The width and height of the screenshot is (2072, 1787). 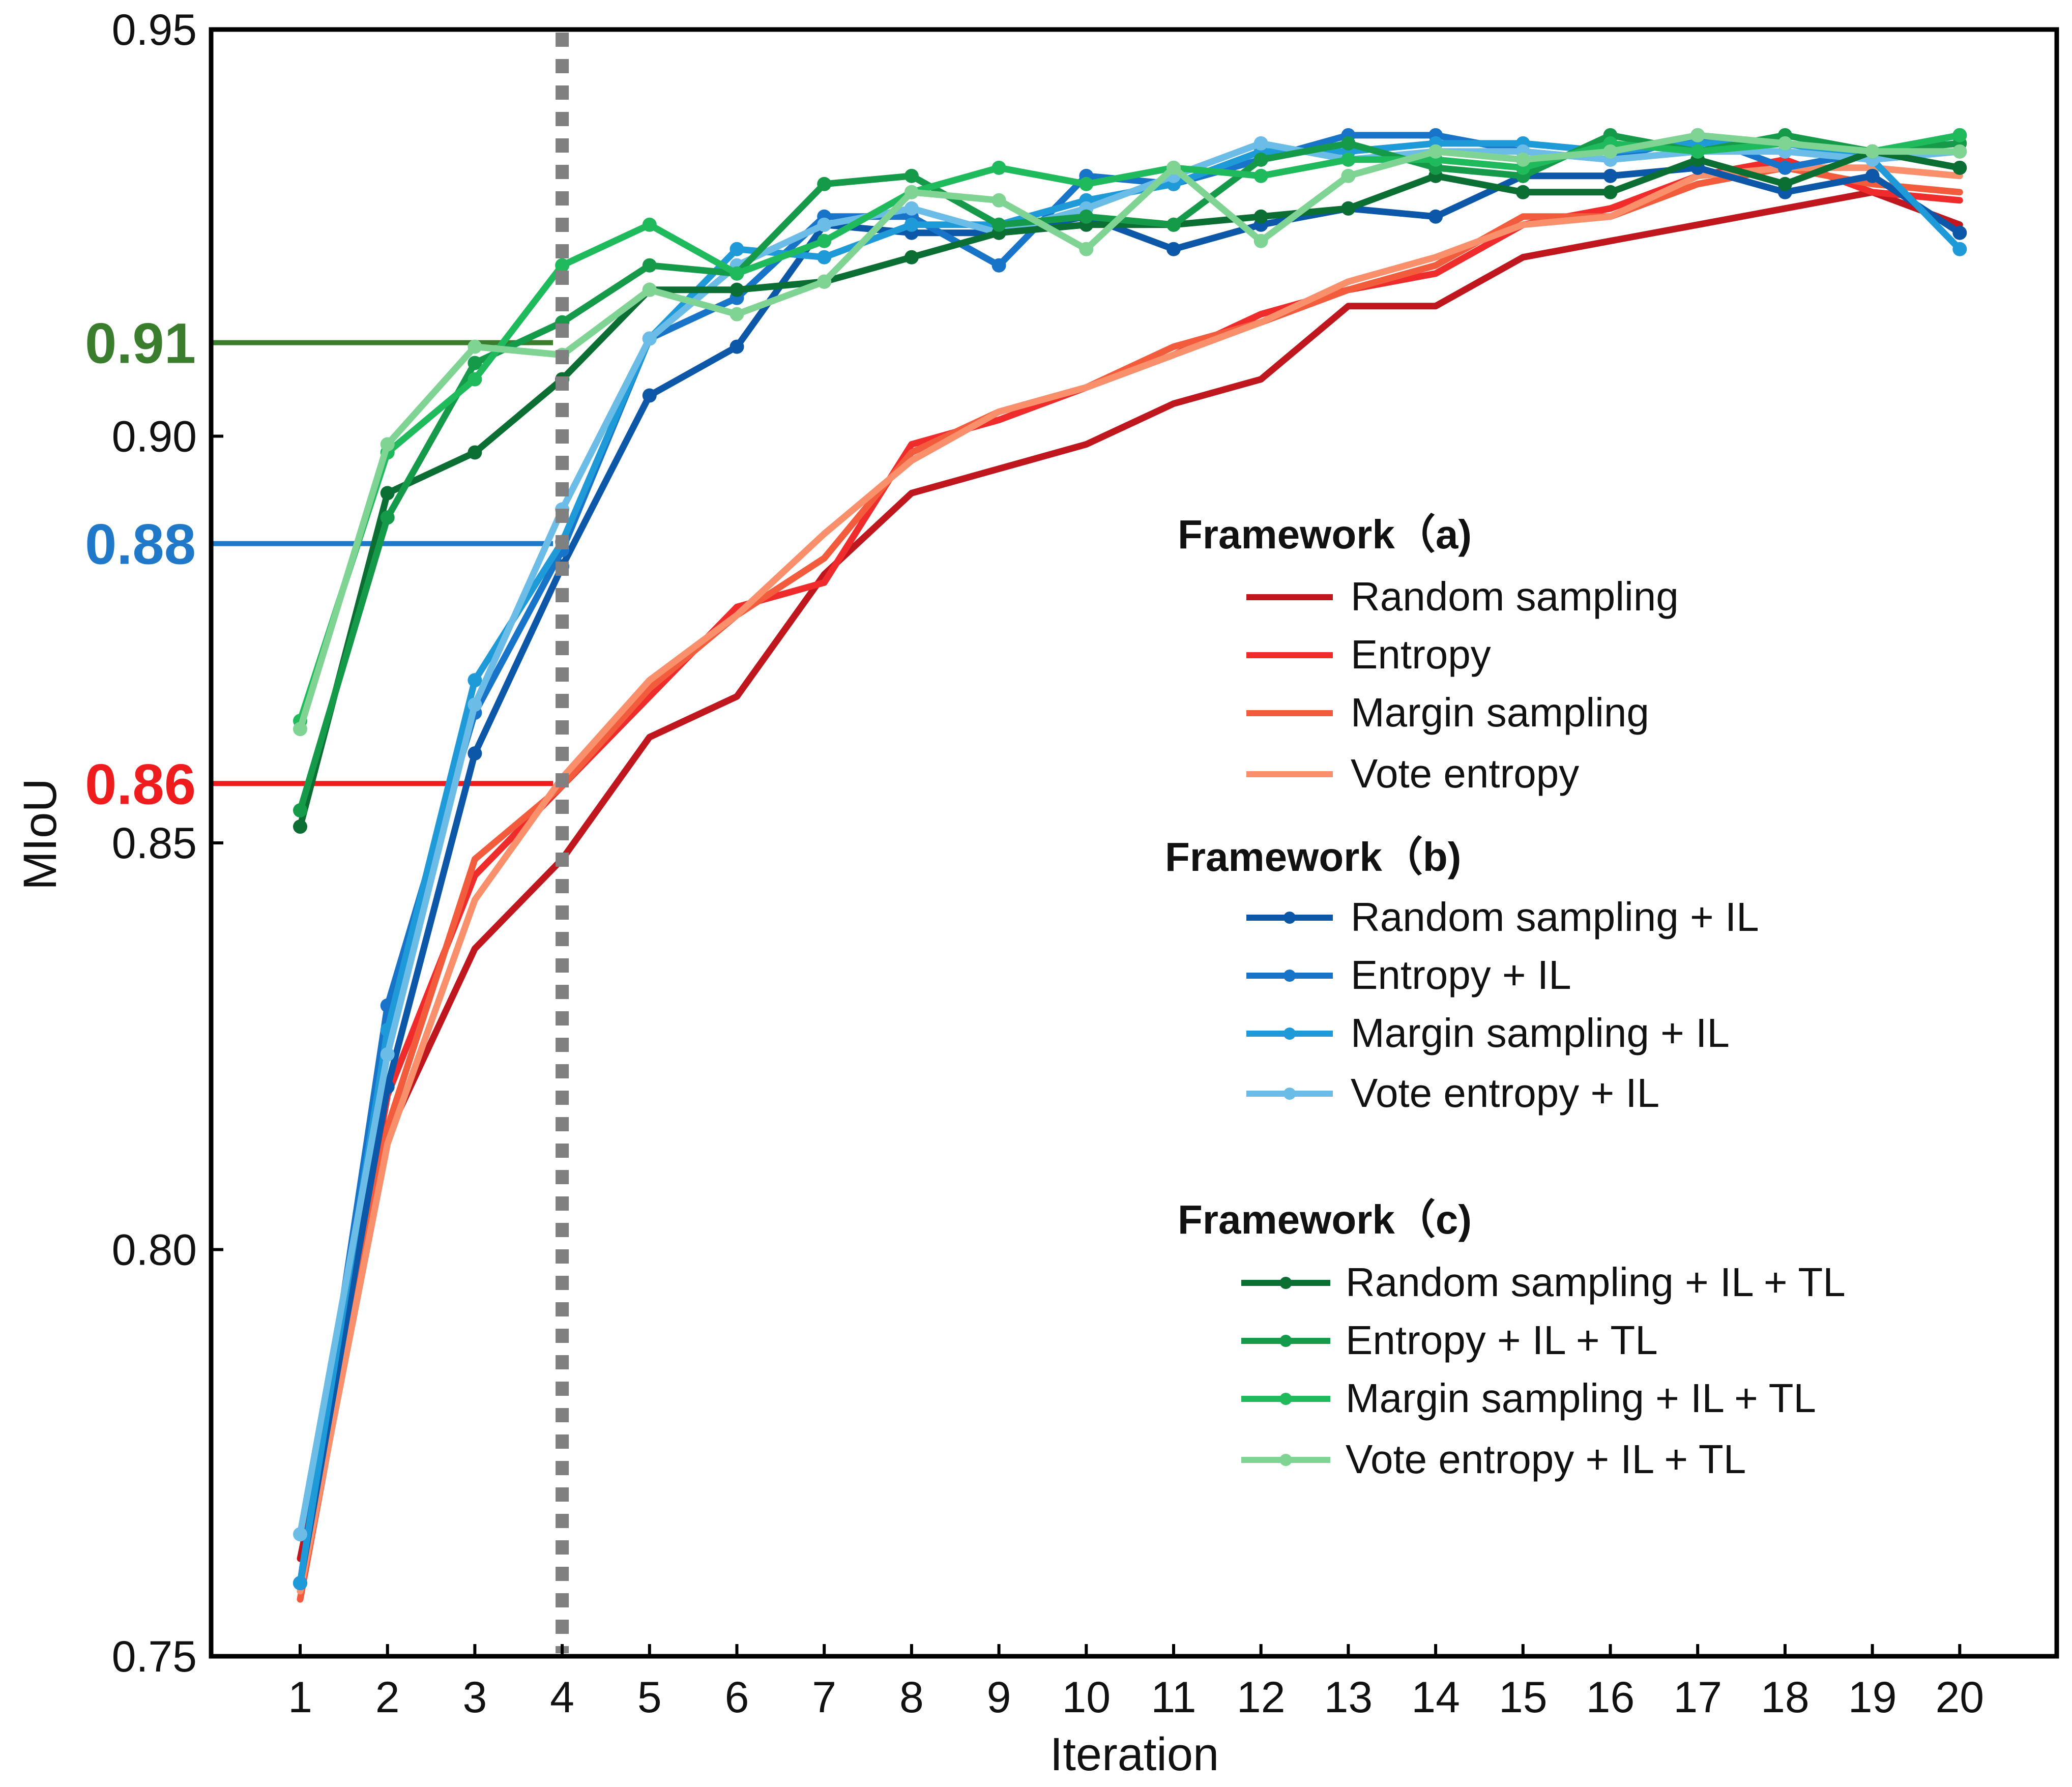 I want to click on reference-label: 0.86, so click(x=140, y=784).